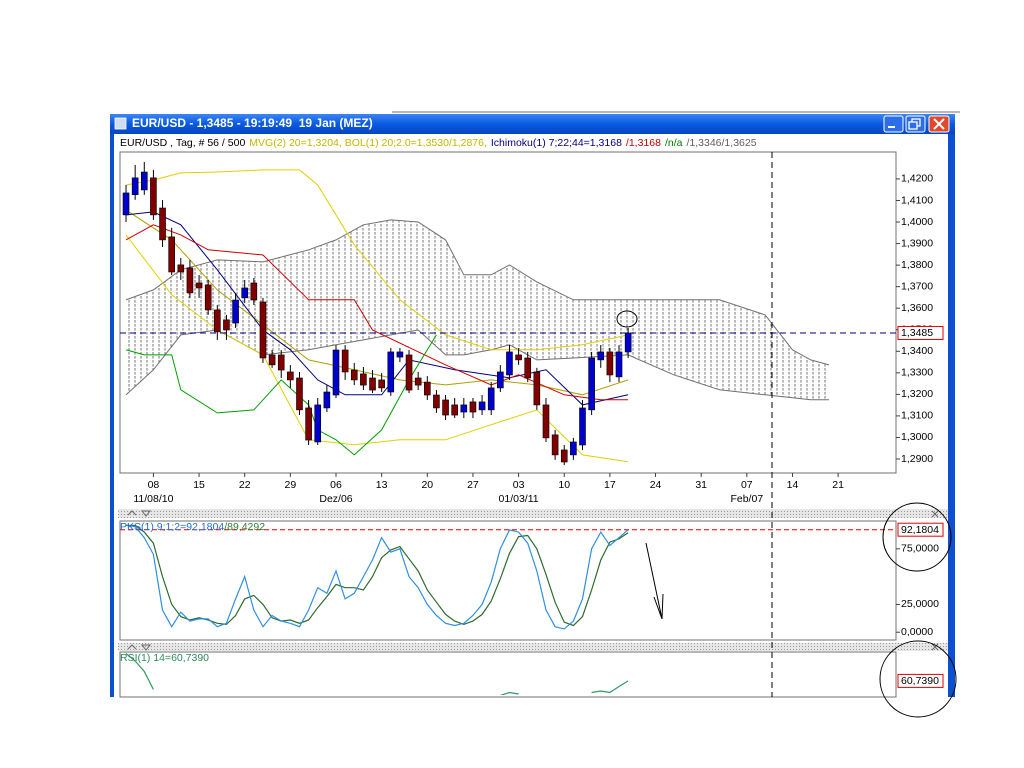  I want to click on y-tick-label: 1,3900, so click(917, 243).